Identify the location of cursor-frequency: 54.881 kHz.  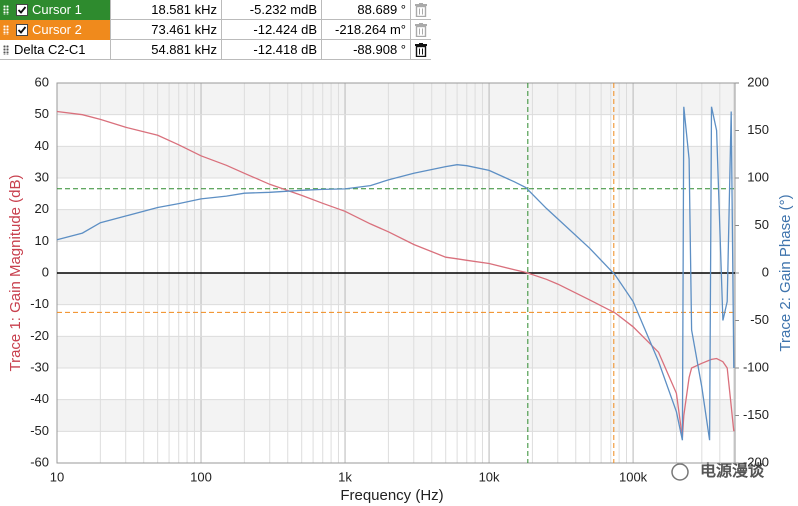
(166, 50).